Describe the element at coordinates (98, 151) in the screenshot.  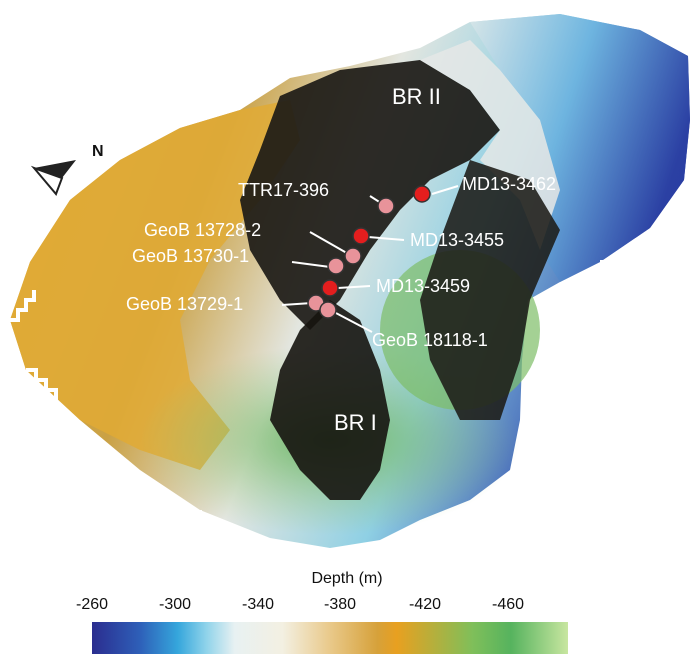
I see `north-label: N` at that location.